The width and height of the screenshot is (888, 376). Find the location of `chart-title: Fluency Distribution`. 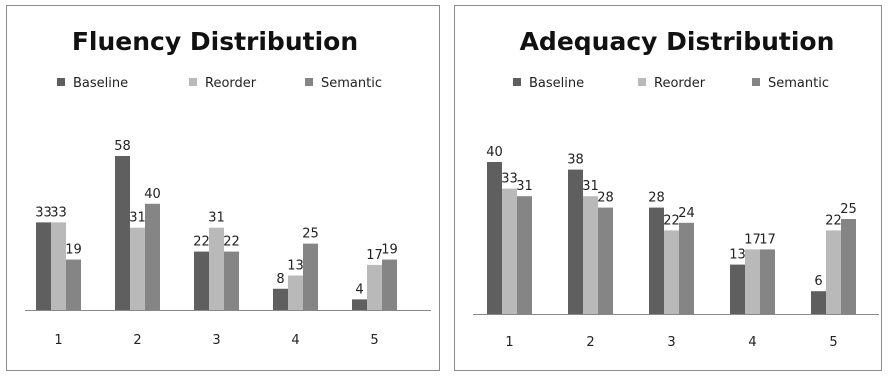

chart-title: Fluency Distribution is located at coordinates (215, 41).